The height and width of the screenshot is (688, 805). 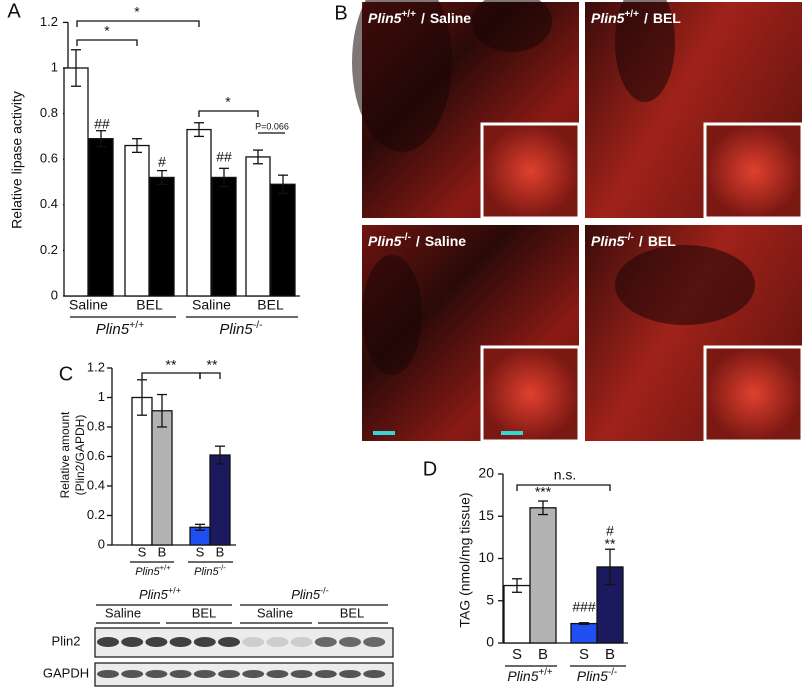 What do you see at coordinates (272, 126) in the screenshot?
I see `annotation: P=0.066` at bounding box center [272, 126].